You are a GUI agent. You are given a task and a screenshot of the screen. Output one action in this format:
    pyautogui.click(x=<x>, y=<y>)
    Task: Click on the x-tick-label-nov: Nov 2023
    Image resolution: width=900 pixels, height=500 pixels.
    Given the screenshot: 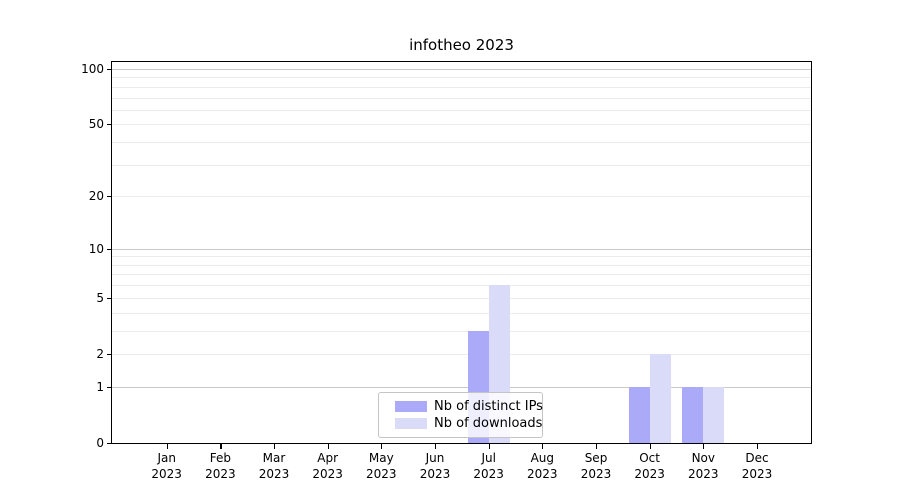 What is the action you would take?
    pyautogui.click(x=703, y=466)
    